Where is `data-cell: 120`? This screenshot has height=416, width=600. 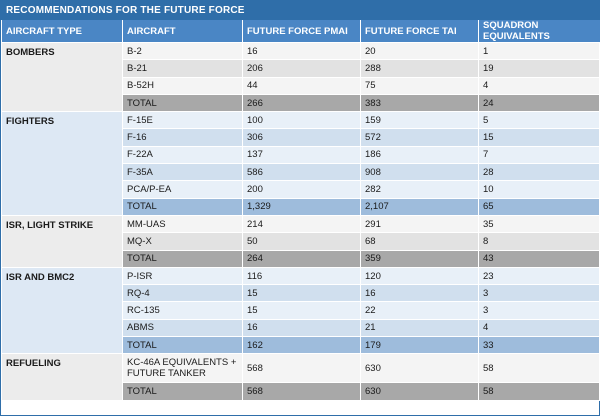 data-cell: 120 is located at coordinates (419, 276).